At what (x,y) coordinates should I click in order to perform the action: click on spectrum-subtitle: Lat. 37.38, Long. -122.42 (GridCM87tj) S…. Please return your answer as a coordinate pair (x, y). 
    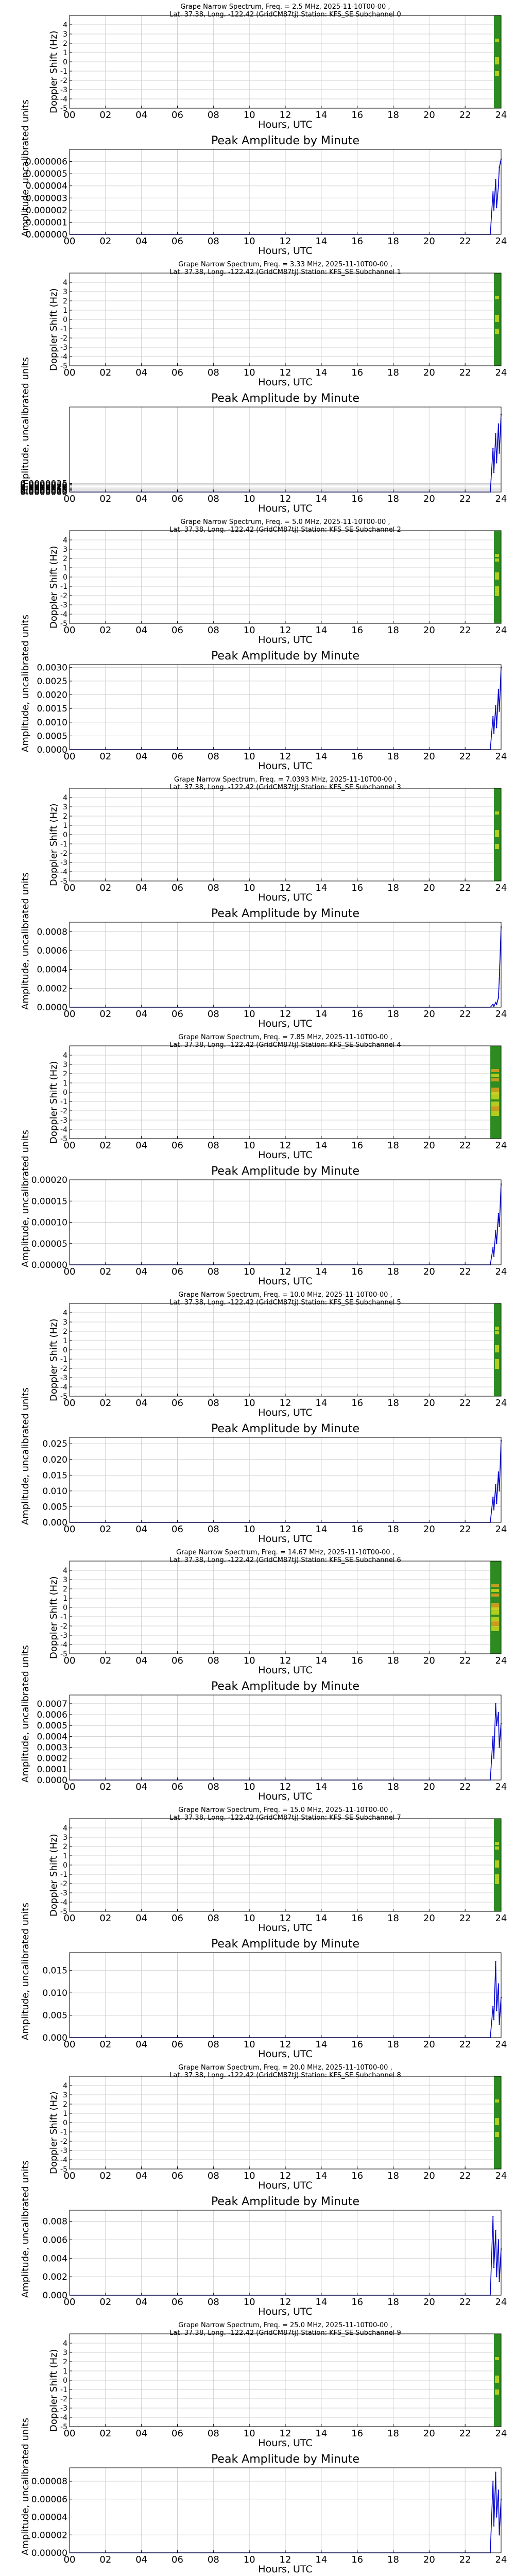
    Looking at the image, I should click on (285, 2075).